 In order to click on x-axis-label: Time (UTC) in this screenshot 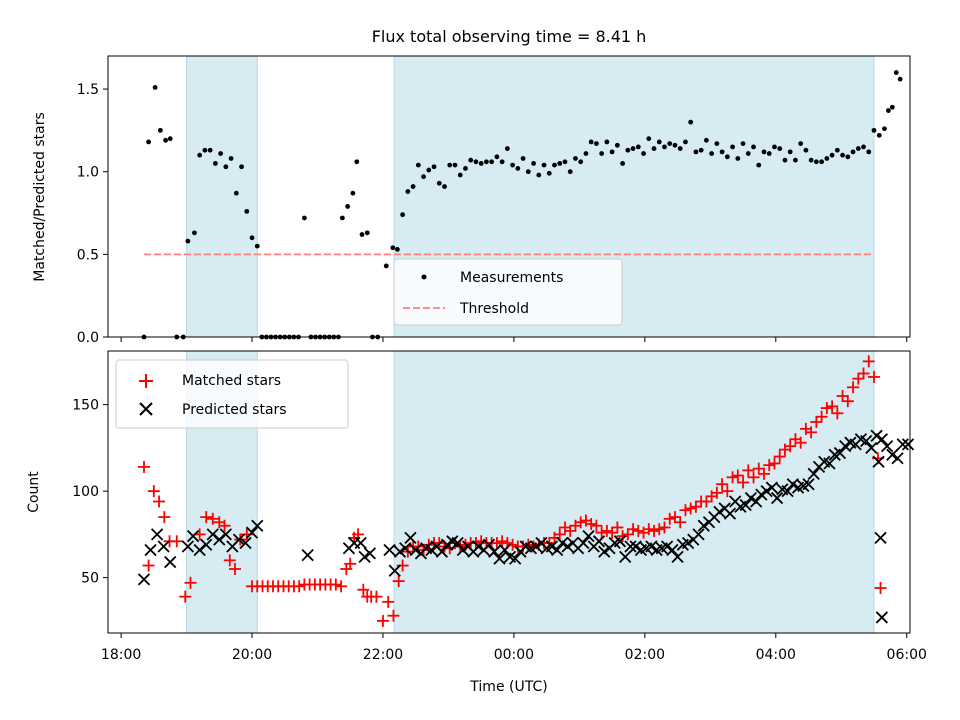, I will do `click(508, 687)`.